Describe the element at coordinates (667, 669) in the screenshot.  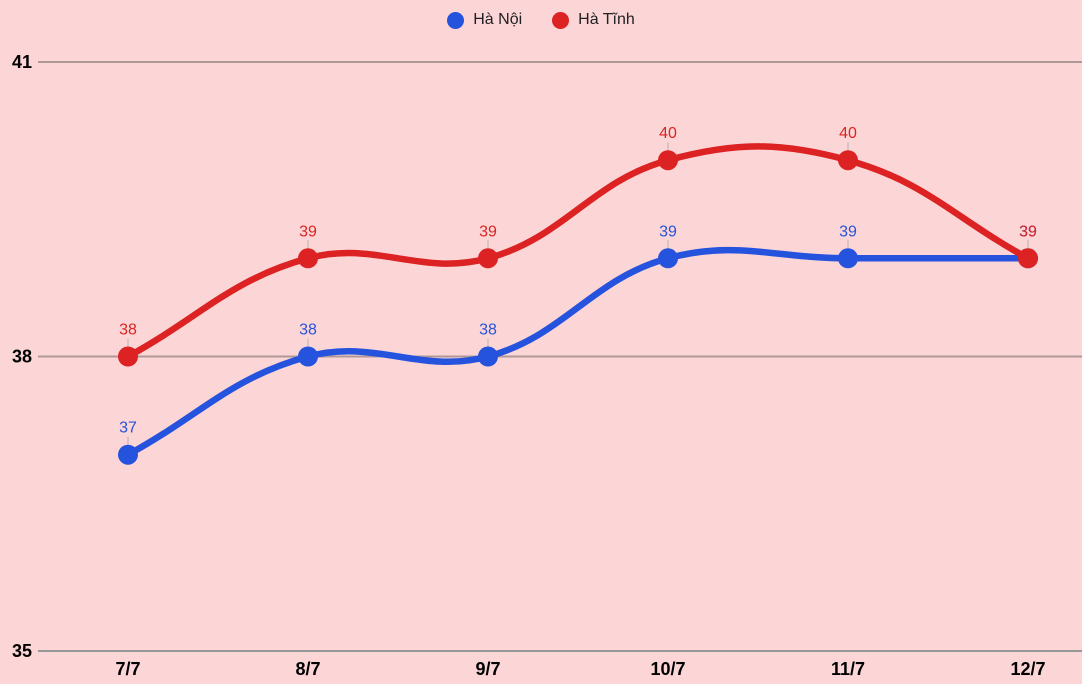
I see `x-axis-tick-label: 10/7` at that location.